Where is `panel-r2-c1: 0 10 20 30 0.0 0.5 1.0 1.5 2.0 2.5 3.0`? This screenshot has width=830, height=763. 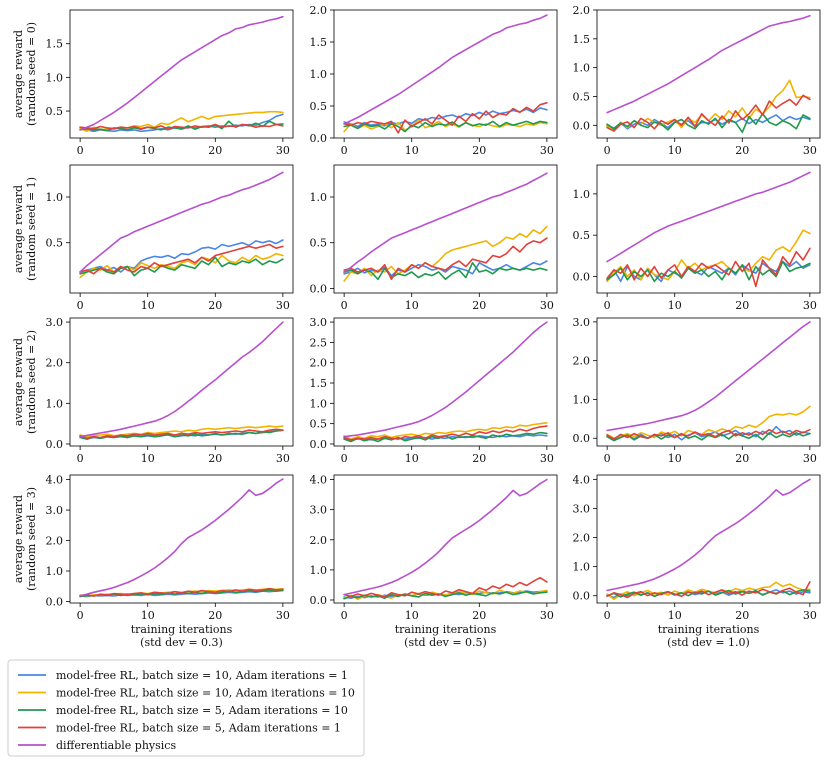
panel-r2-c1: 0 10 20 30 0.0 0.5 1.0 1.5 2.0 2.5 3.0 is located at coordinates (434, 390).